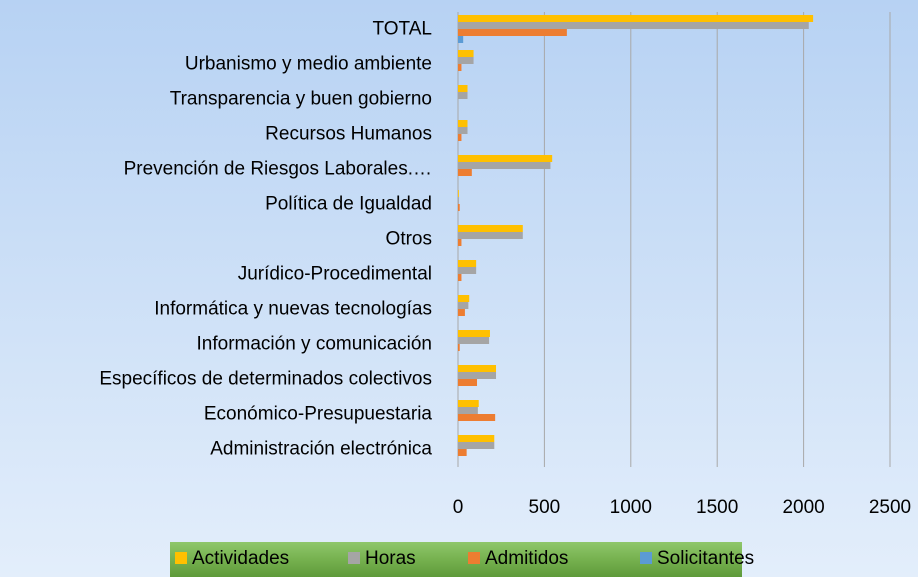 This screenshot has height=577, width=918. Describe the element at coordinates (803, 507) in the screenshot. I see `x-tick-label: 2000` at that location.